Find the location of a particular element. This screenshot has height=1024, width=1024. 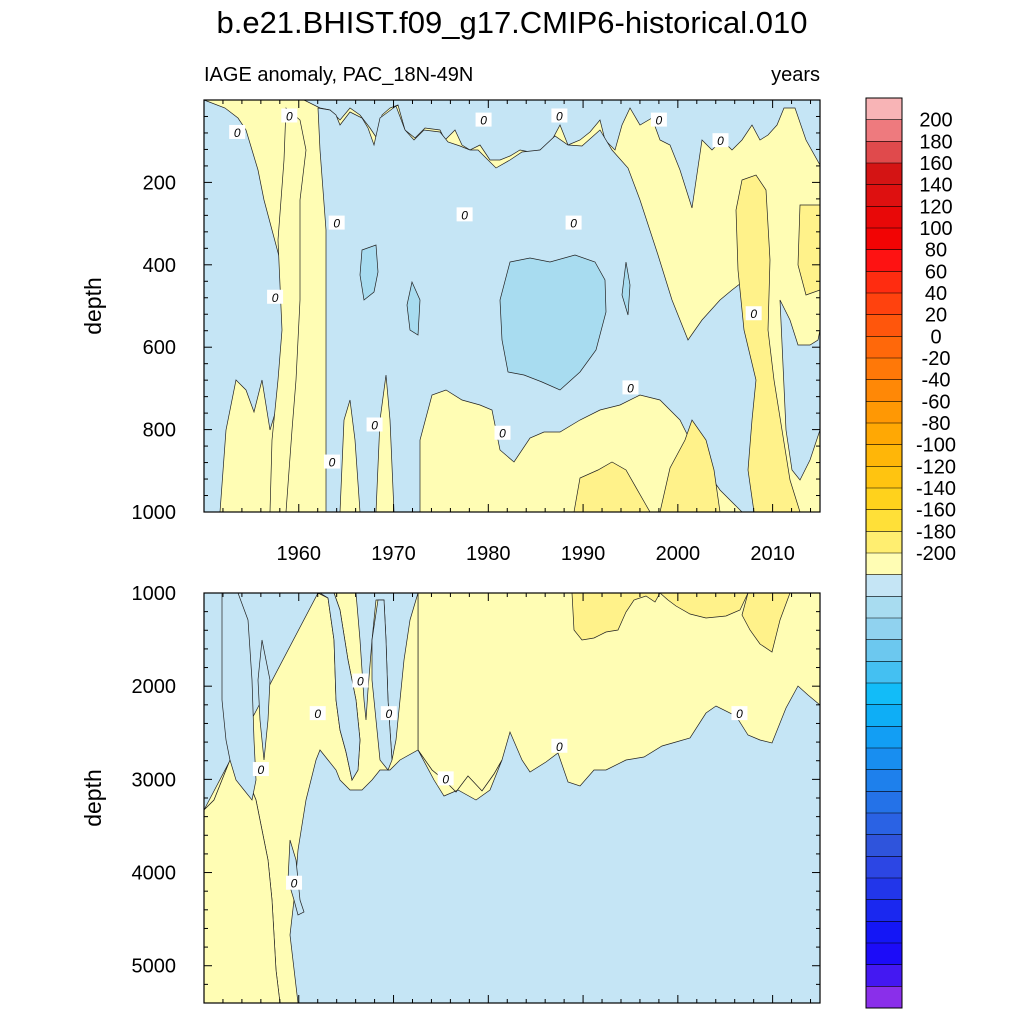

bottom-y-tick-label: 1000 is located at coordinates (154, 594).